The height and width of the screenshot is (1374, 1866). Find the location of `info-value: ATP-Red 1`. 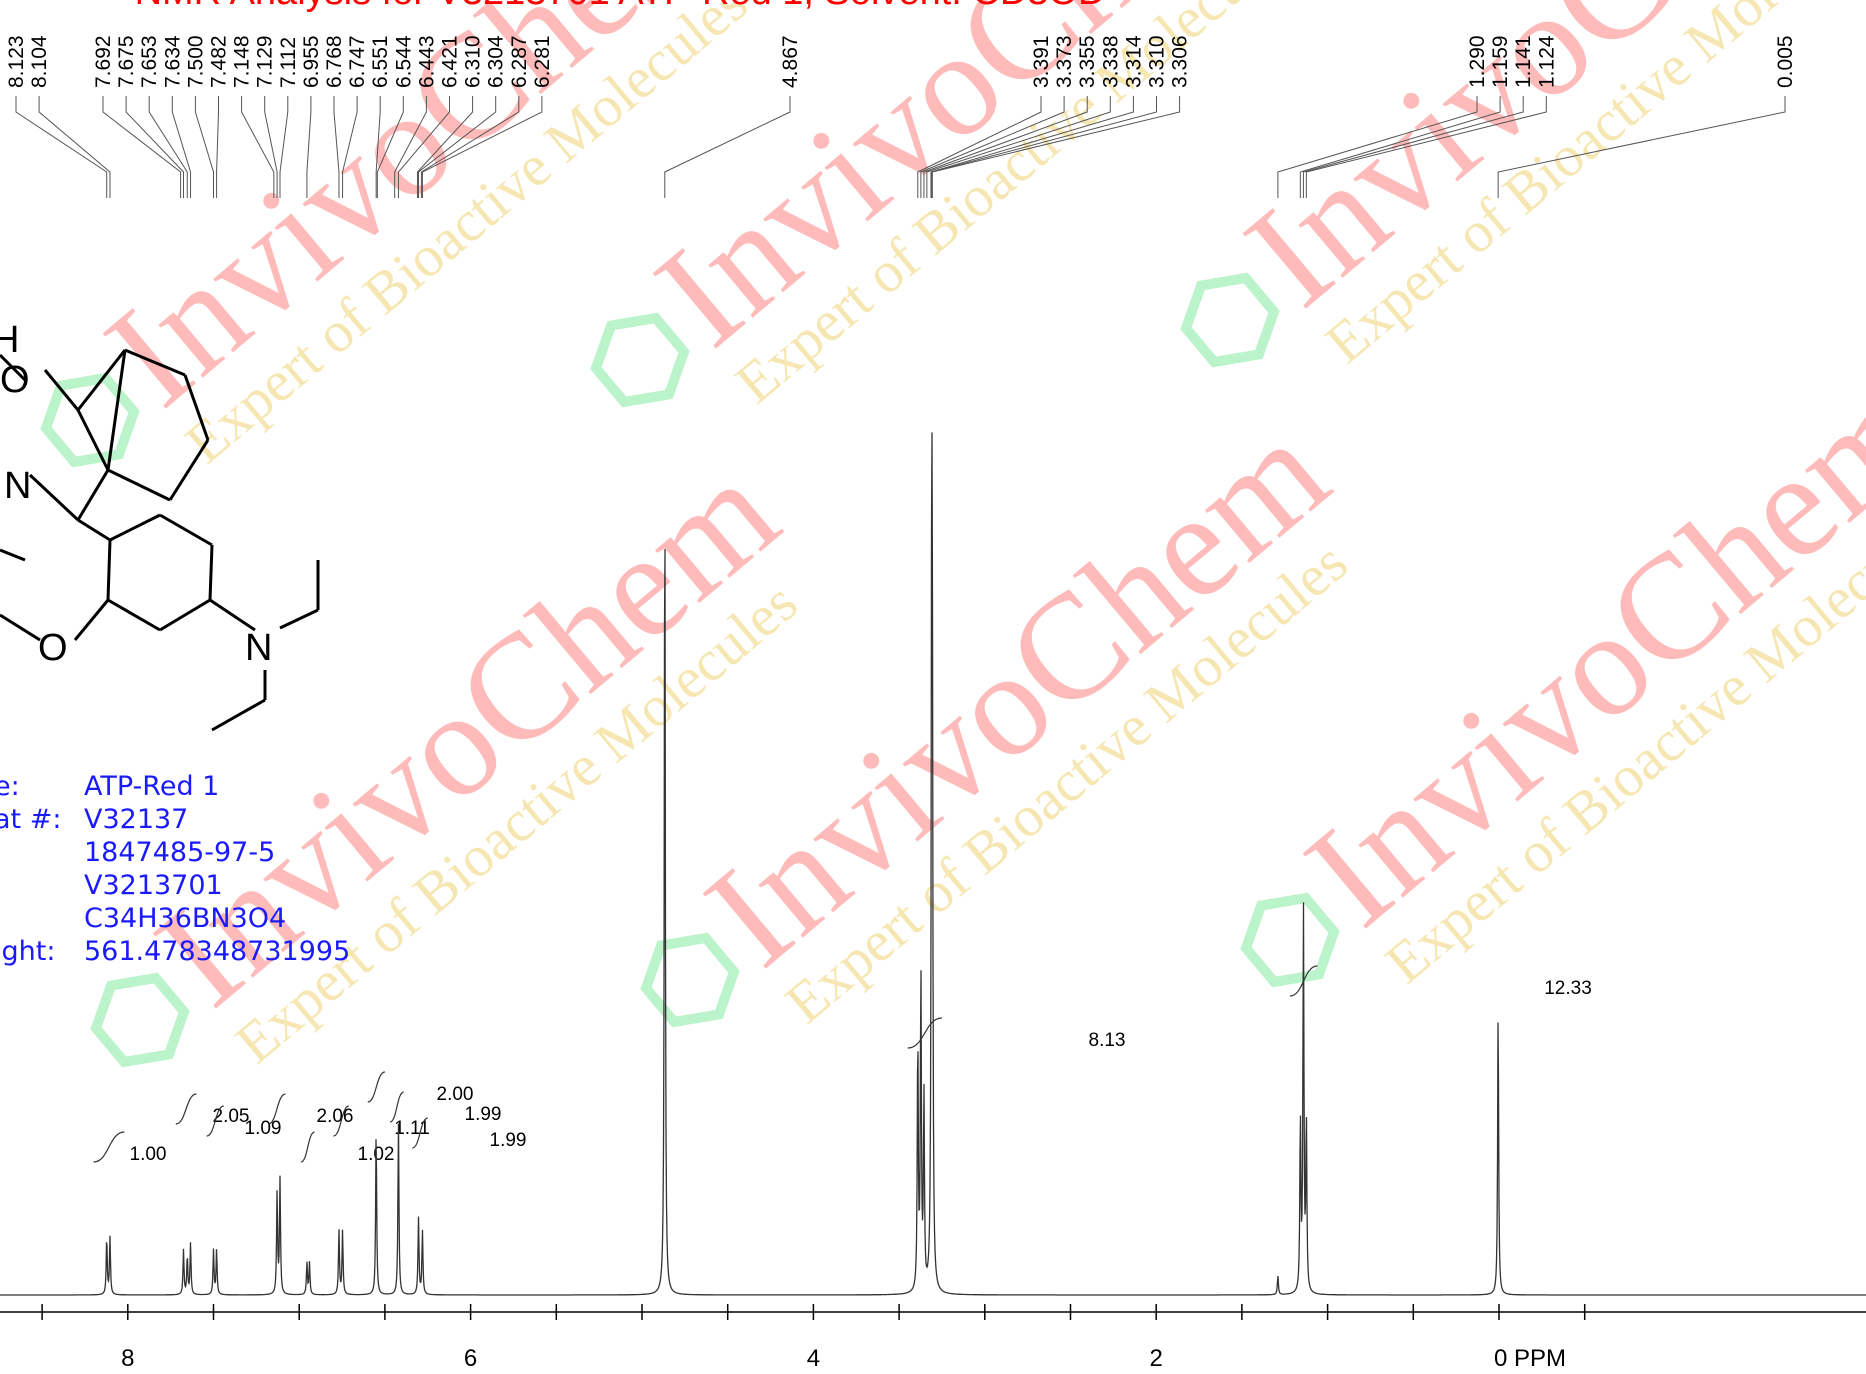

info-value: ATP-Red 1 is located at coordinates (151, 786).